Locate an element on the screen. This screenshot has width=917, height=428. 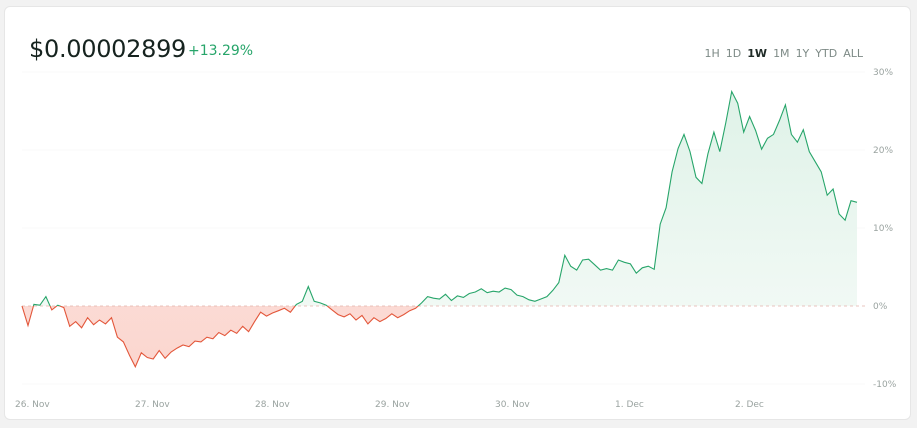
y-tick-label: 30% is located at coordinates (883, 73).